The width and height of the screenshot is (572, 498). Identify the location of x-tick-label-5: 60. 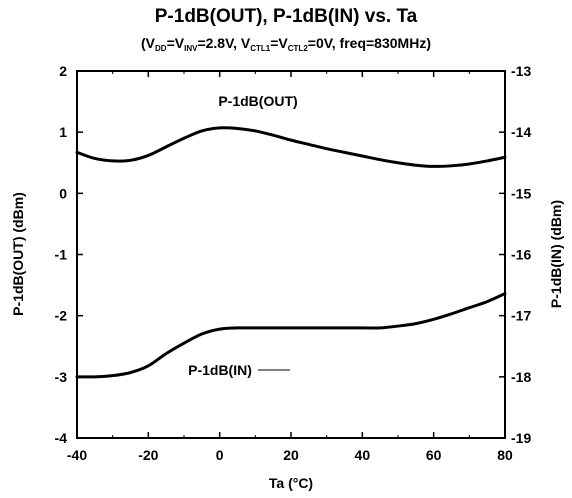
(434, 455).